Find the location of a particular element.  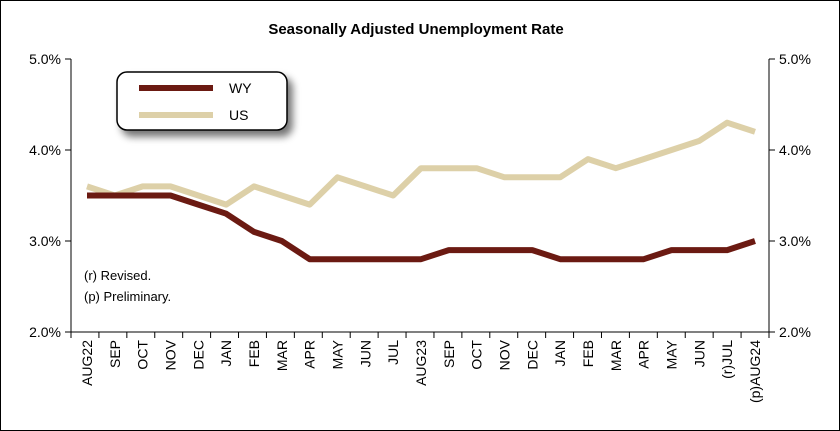

y-tick-label-left: 4.0% is located at coordinates (45, 150).